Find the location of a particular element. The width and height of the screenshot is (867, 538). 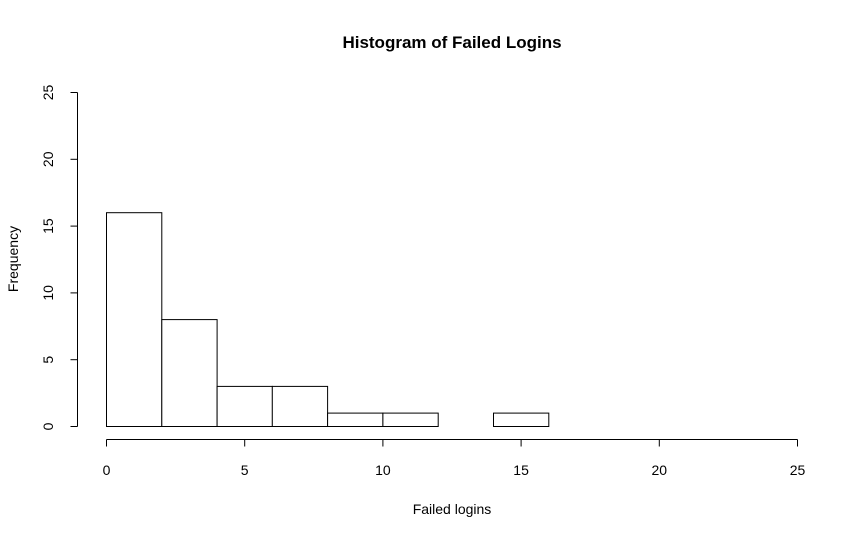

y-tick-label: 20 is located at coordinates (48, 159).